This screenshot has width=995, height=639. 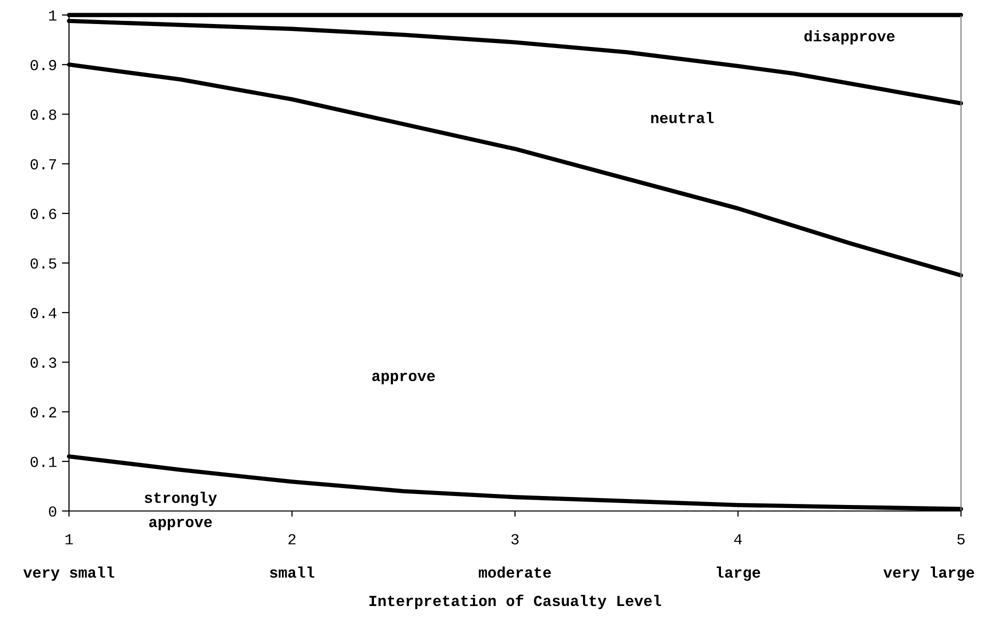 I want to click on y-tick-label: 0, so click(x=52, y=511).